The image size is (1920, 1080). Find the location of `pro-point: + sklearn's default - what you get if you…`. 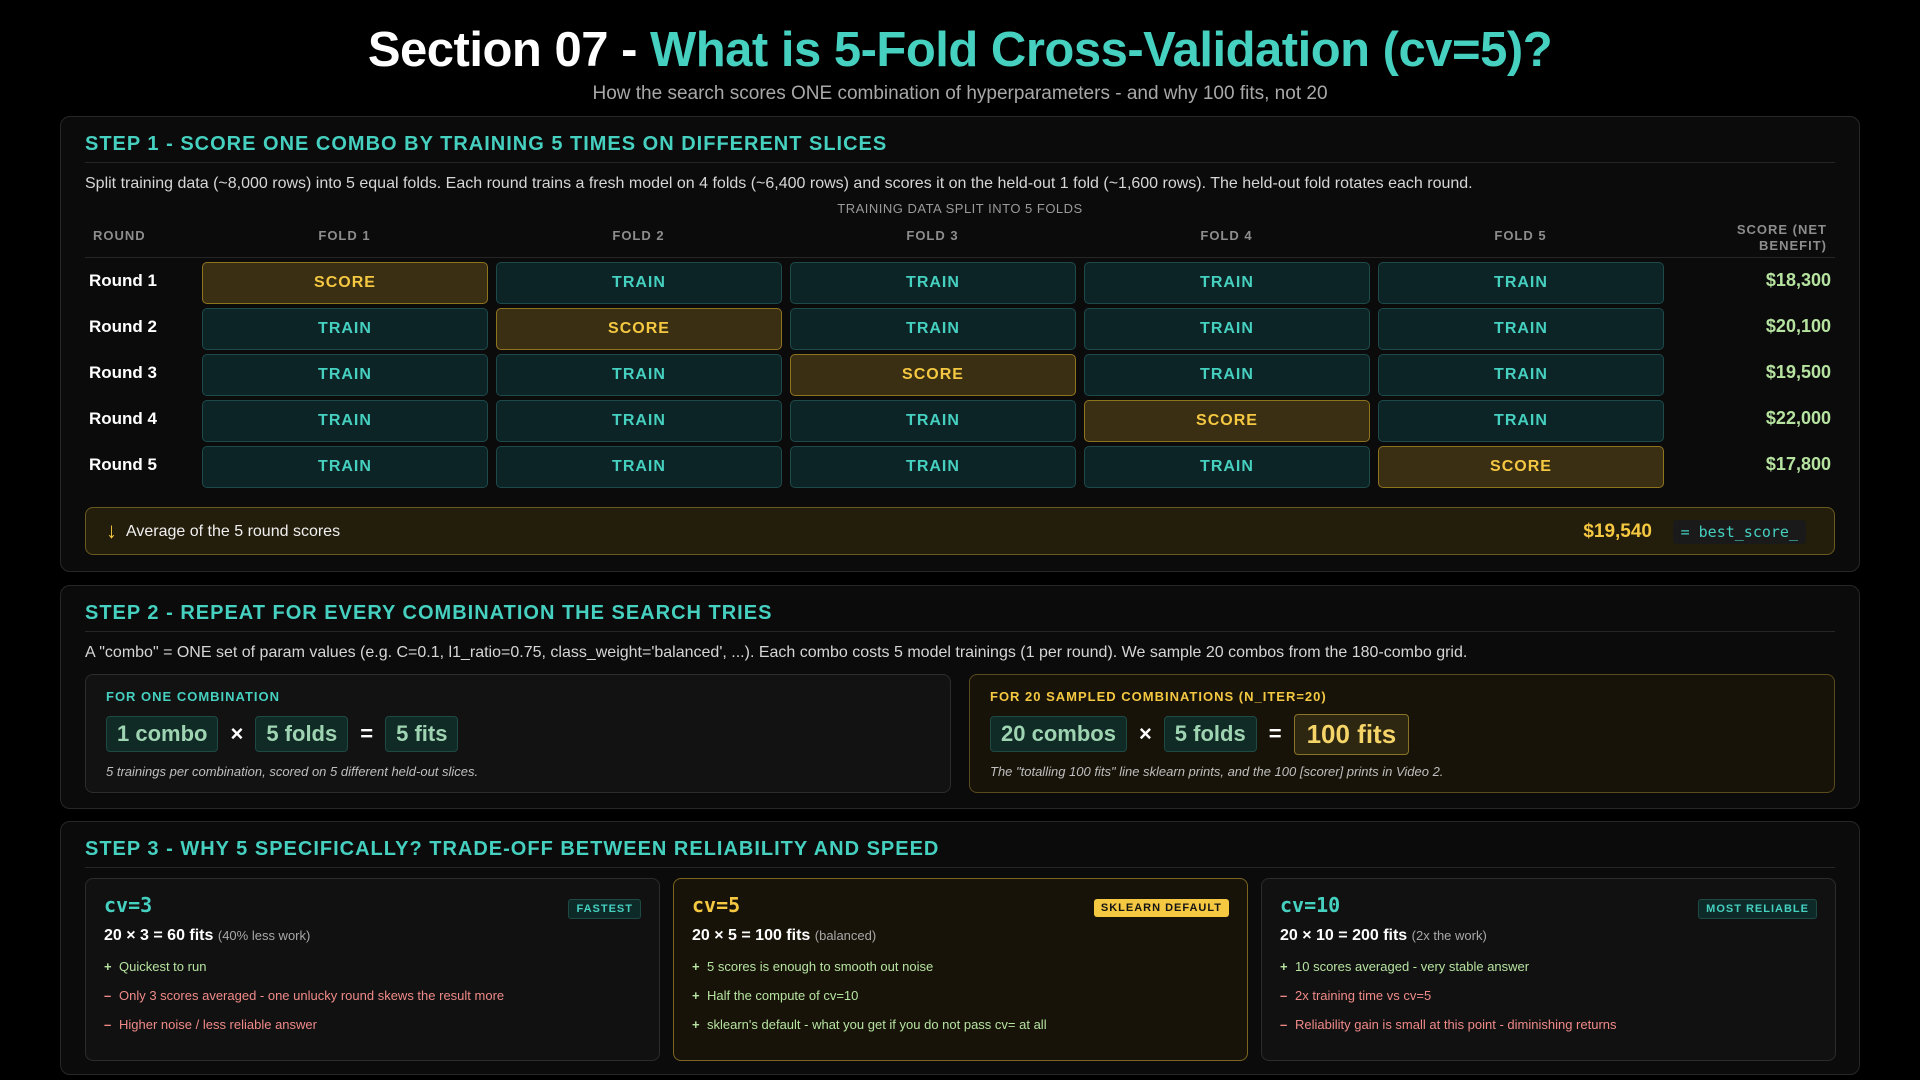

pro-point: + sklearn's default - what you get if you… is located at coordinates (960, 1024).